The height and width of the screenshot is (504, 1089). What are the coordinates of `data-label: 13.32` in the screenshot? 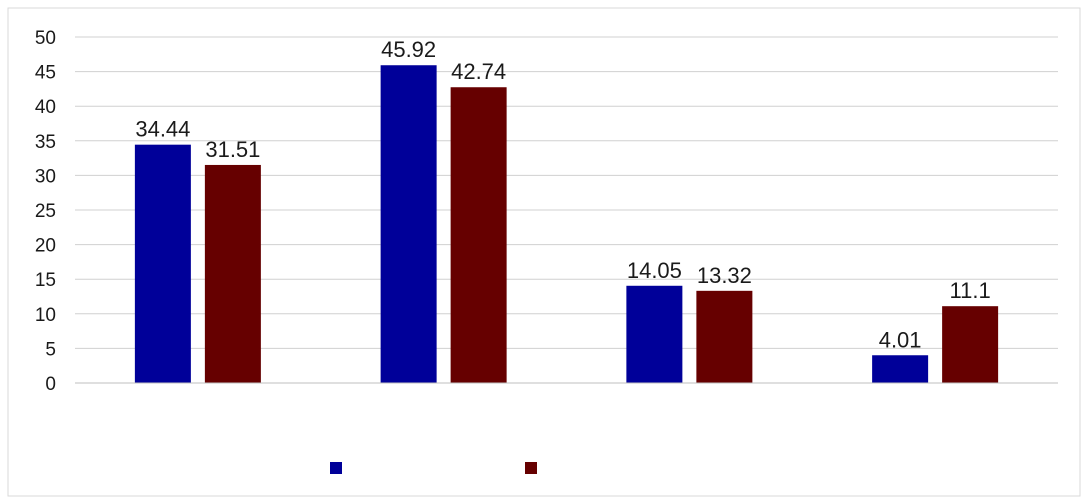 It's located at (724, 275).